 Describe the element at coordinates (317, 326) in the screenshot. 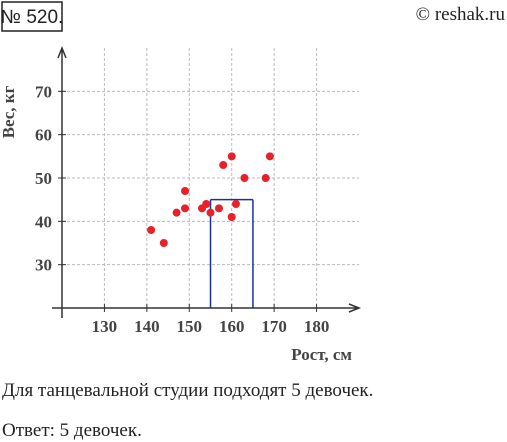

I see `x-tick-label: 180` at that location.